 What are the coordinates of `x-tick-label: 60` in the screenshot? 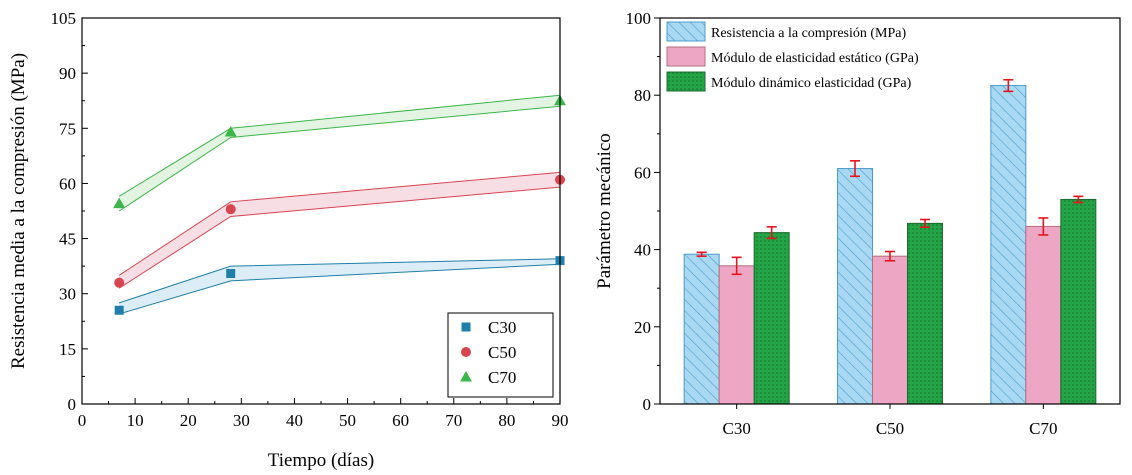 It's located at (400, 420).